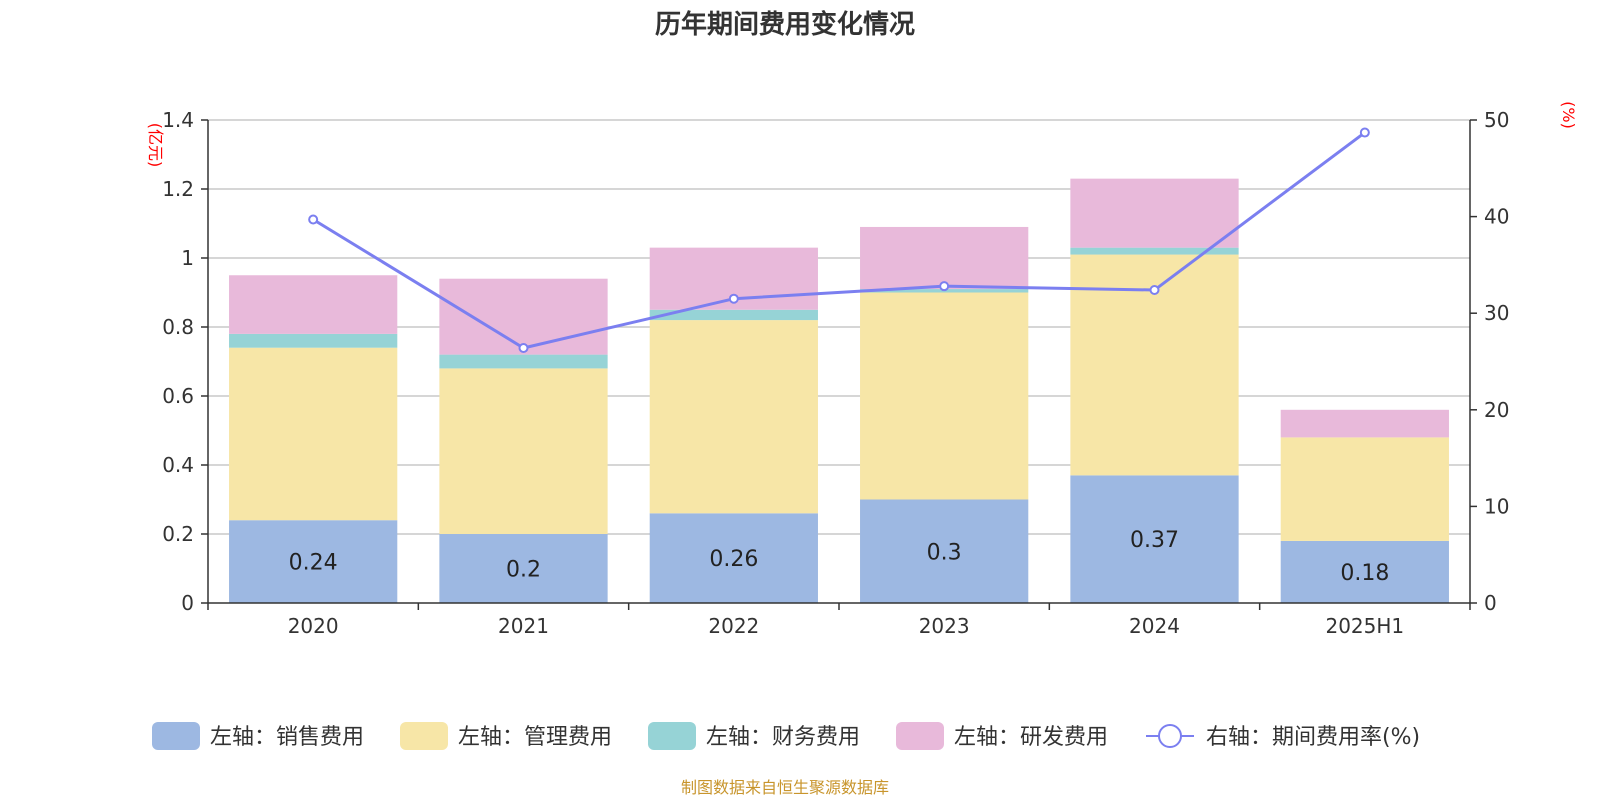  Describe the element at coordinates (839, 557) in the screenshot. I see `bar-value-labels: 0.24 0.2 0.26 0.3 0.37 0.18` at that location.